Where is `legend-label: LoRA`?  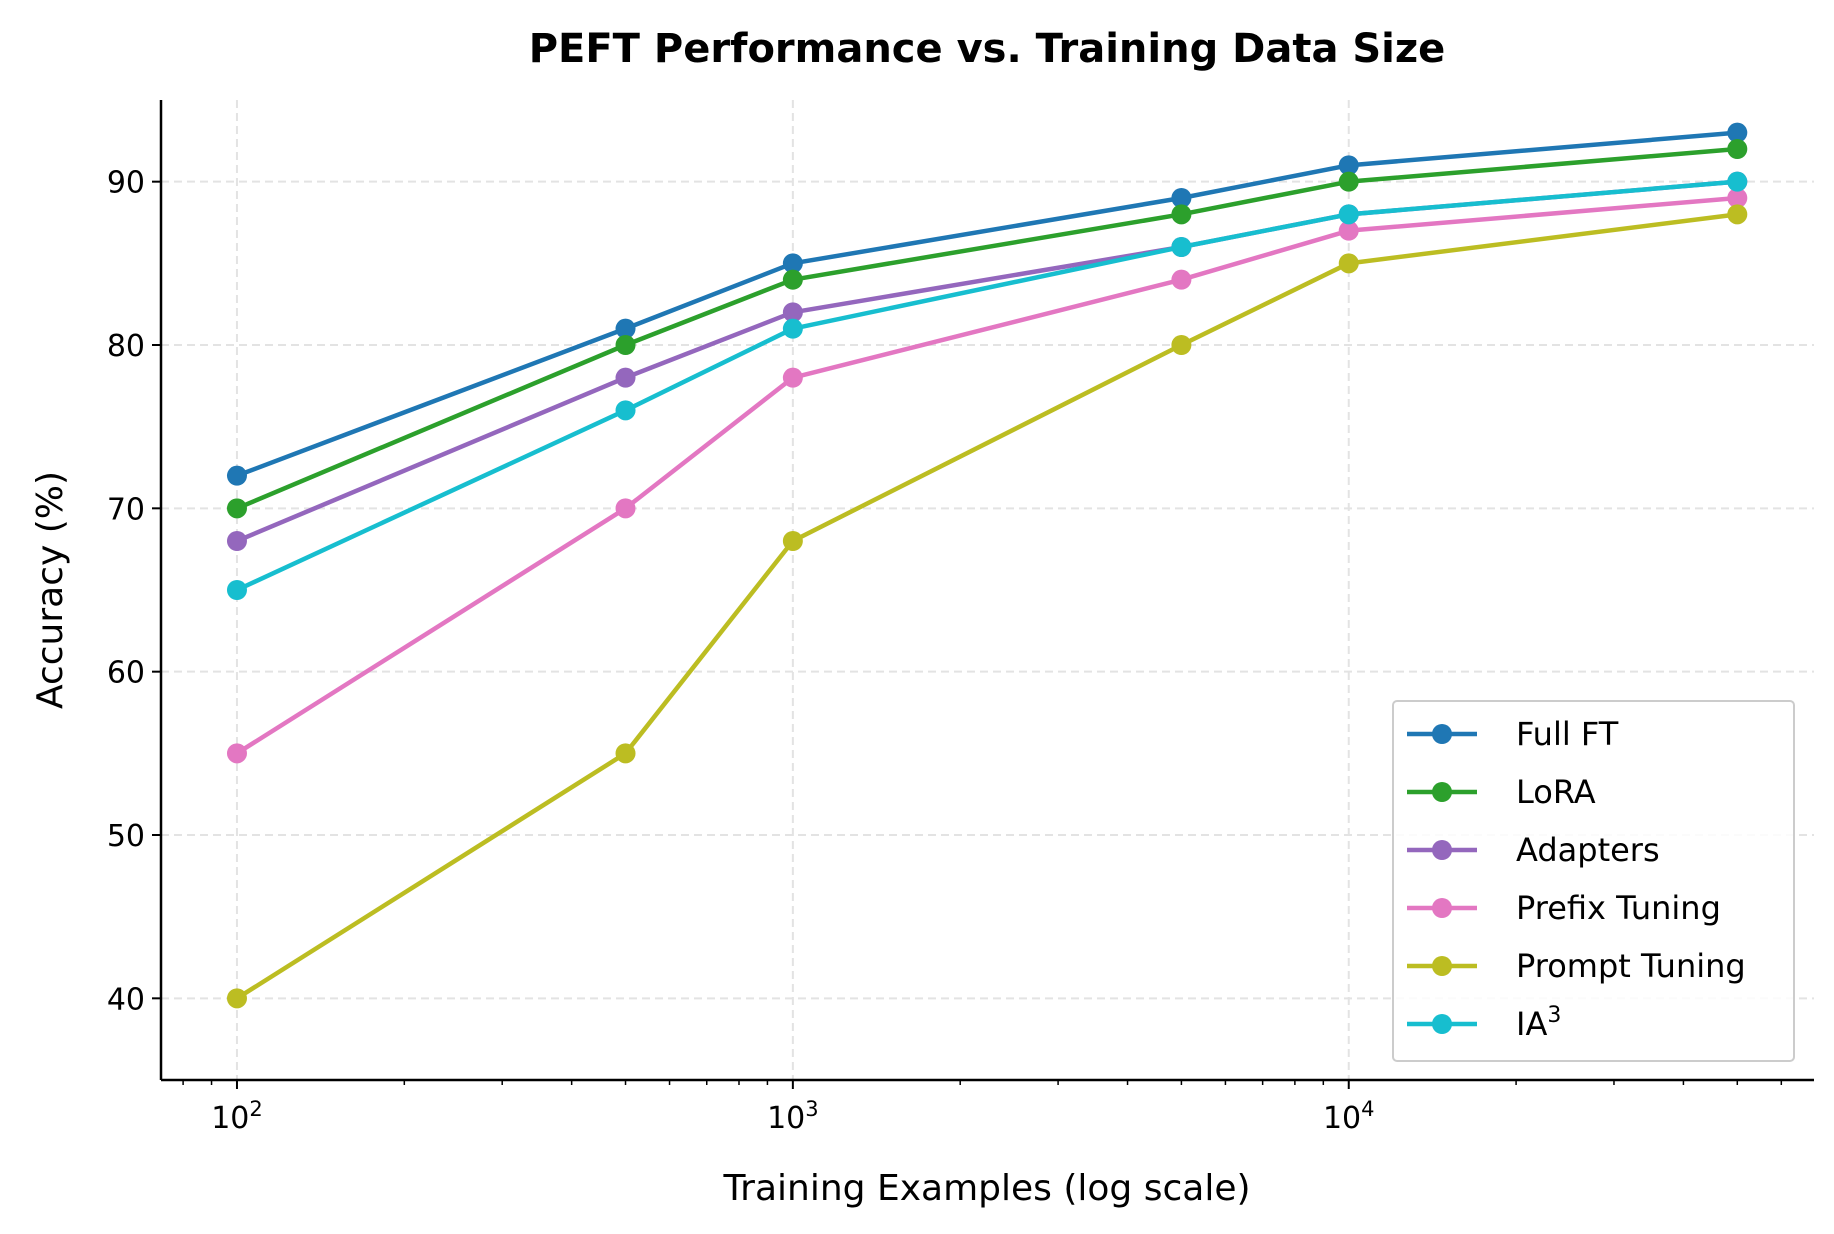
legend-label: LoRA is located at coordinates (1556, 792).